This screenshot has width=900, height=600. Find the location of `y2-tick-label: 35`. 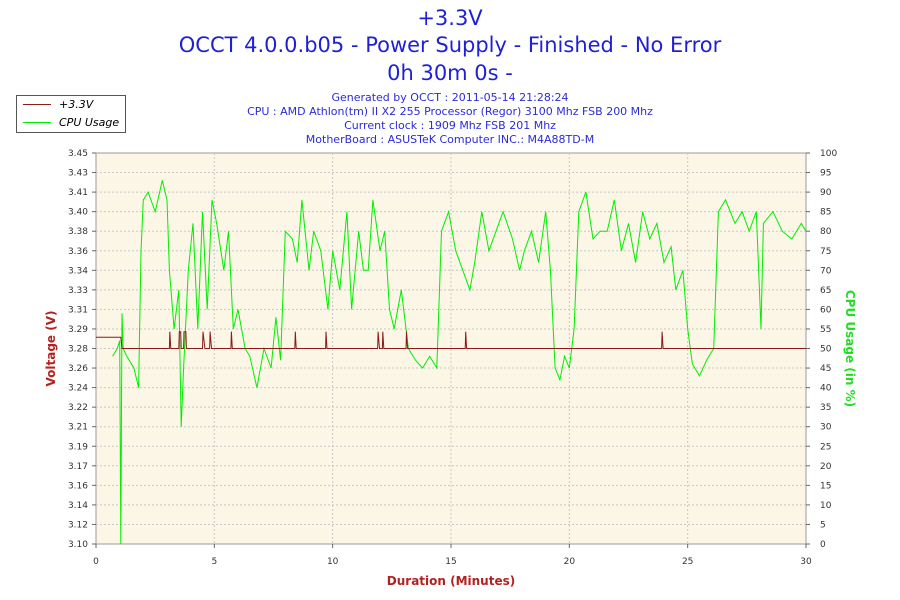

y2-tick-label: 35 is located at coordinates (825, 408).